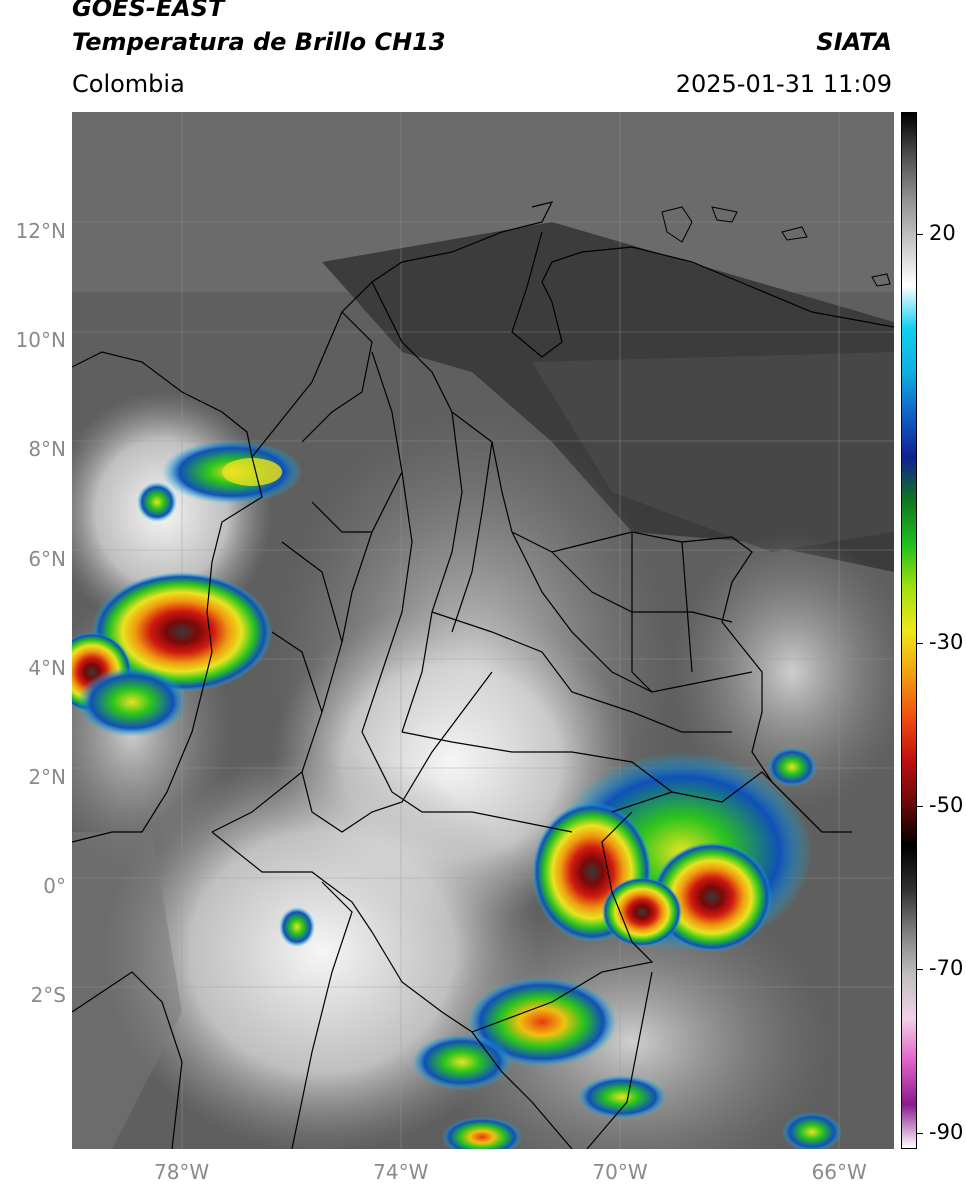  What do you see at coordinates (854, 42) in the screenshot?
I see `organization-label: SIATA` at bounding box center [854, 42].